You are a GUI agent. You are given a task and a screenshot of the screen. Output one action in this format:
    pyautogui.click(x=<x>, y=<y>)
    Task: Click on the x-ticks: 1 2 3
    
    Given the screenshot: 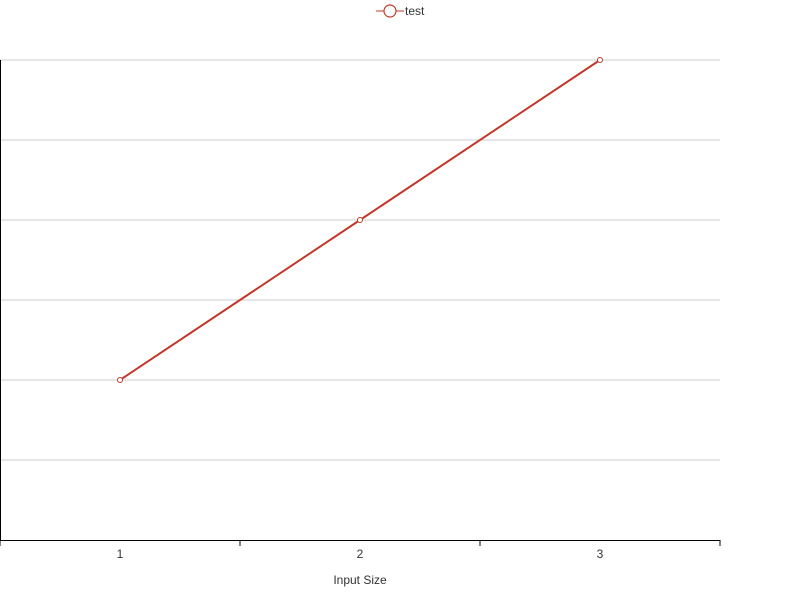 What is the action you would take?
    pyautogui.click(x=360, y=550)
    